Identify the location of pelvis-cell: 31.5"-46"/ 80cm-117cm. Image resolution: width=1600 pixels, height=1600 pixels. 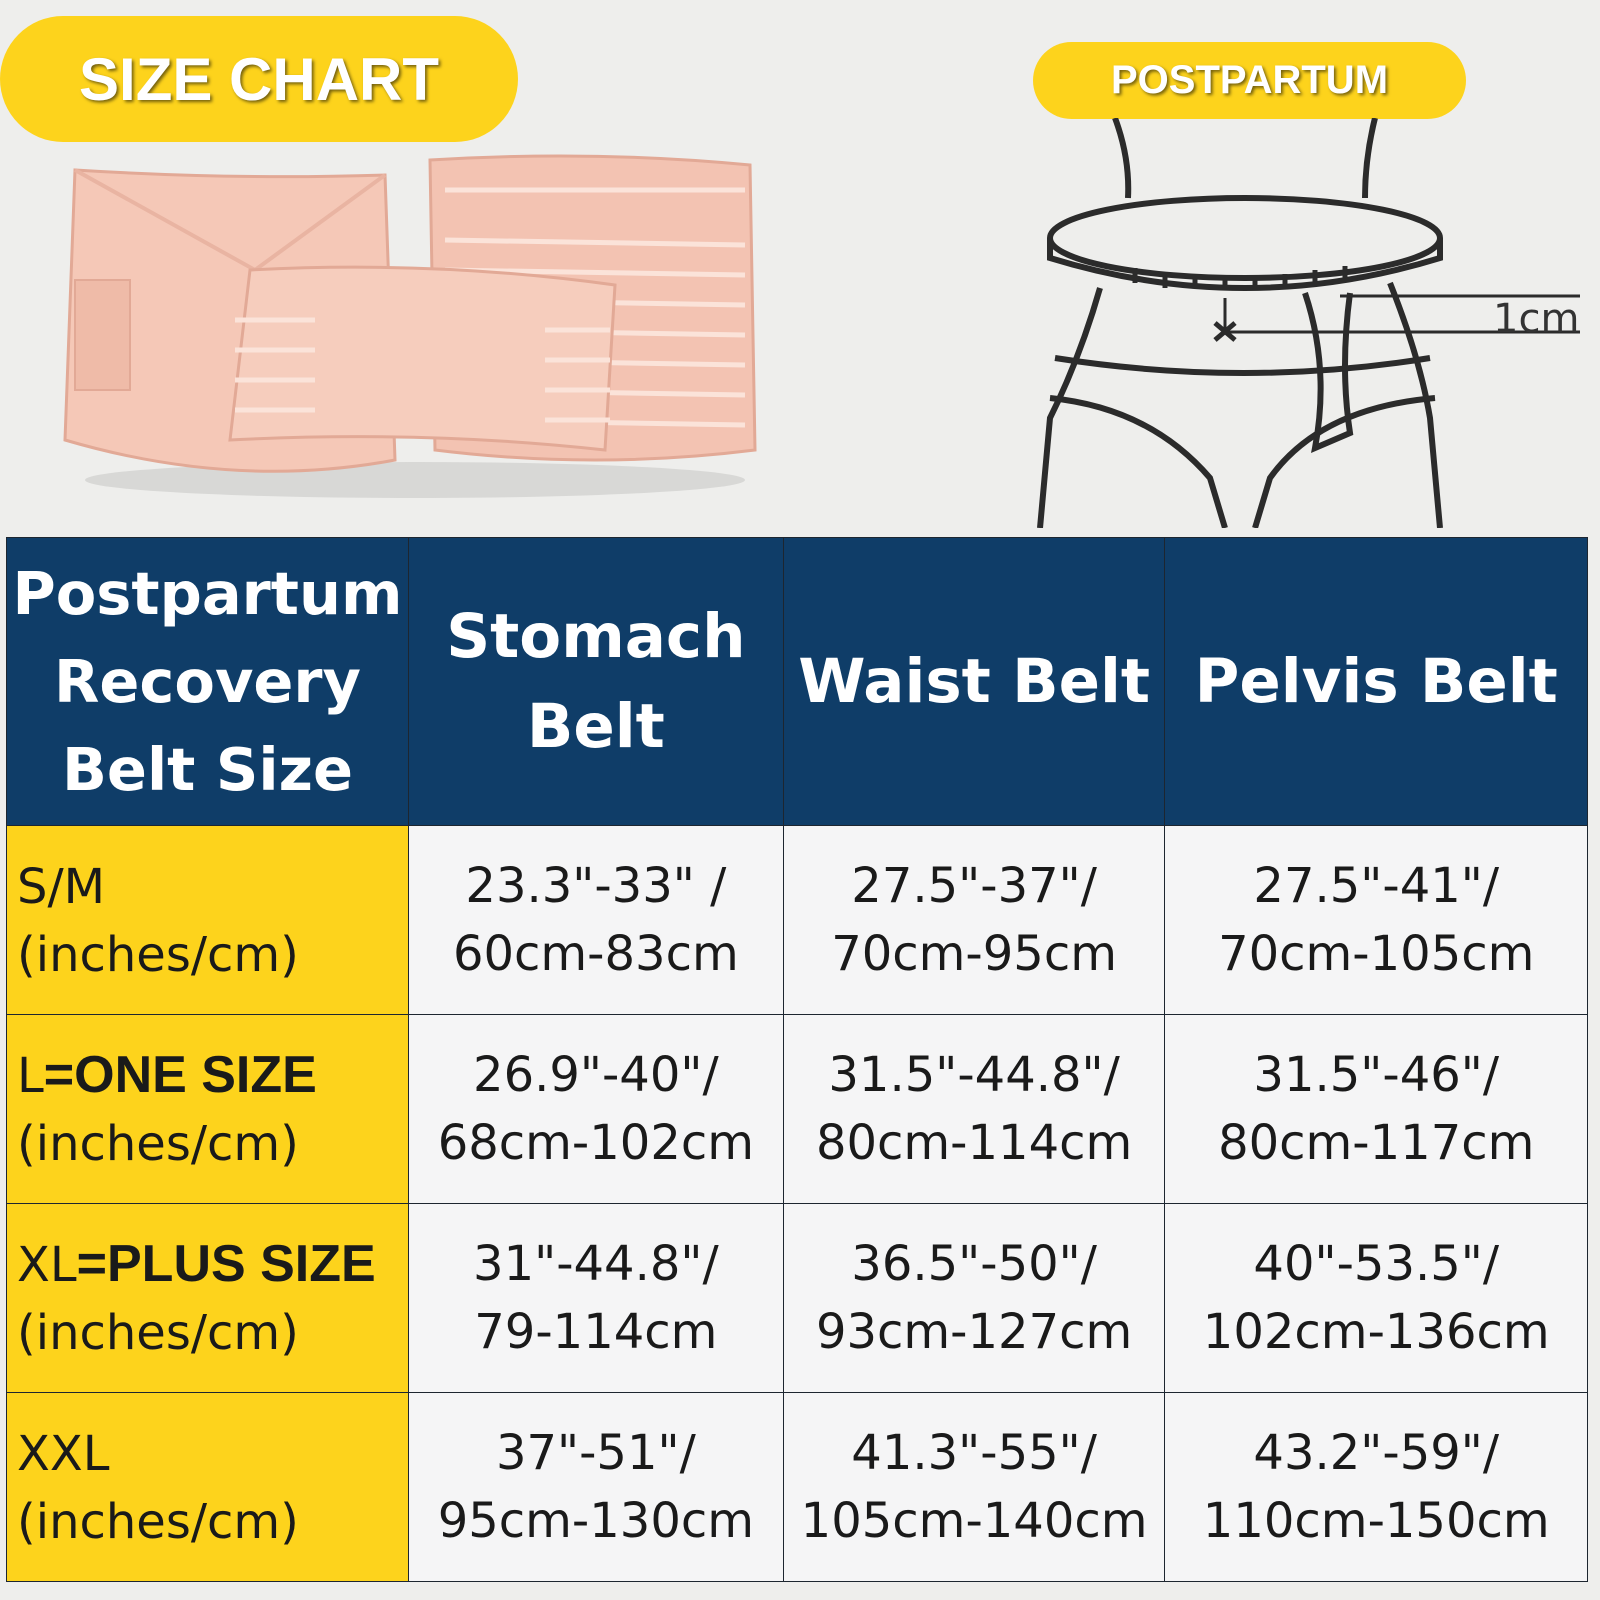
(1376, 1109).